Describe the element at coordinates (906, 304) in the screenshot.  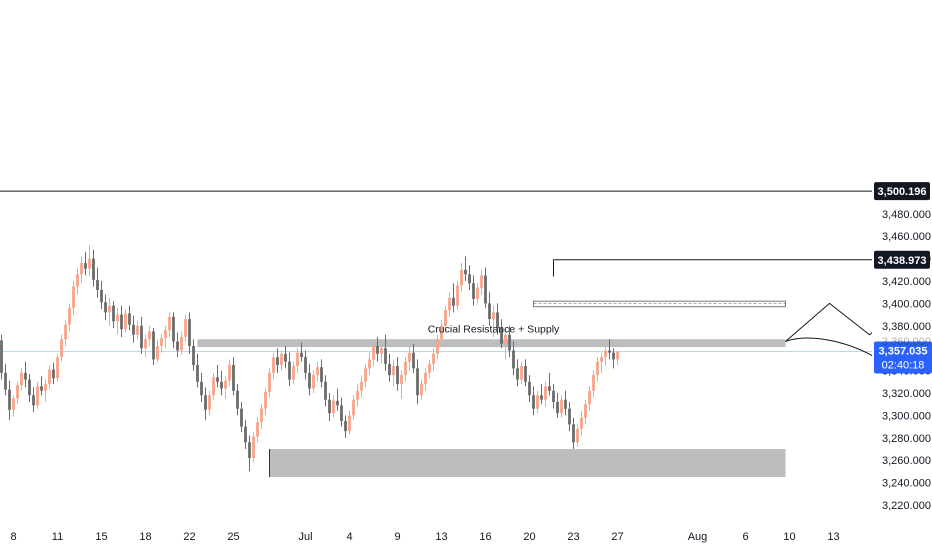
I see `y-tick-label: 3,400.000` at that location.